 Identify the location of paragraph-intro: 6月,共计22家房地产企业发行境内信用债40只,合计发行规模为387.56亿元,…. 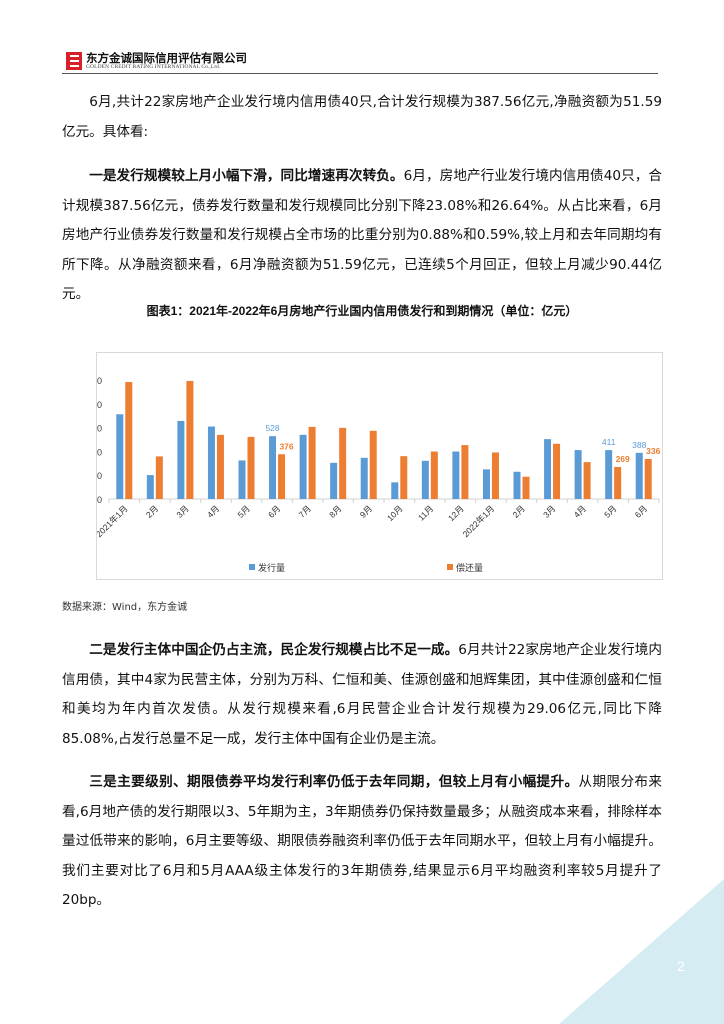
(362, 117).